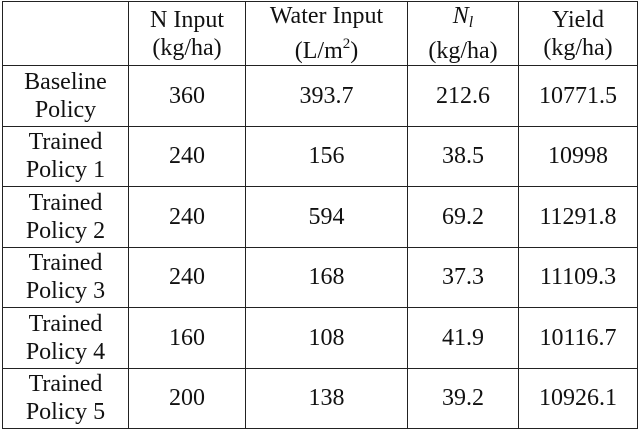  I want to click on header-n-input: N Input (kg/ha), so click(187, 33).